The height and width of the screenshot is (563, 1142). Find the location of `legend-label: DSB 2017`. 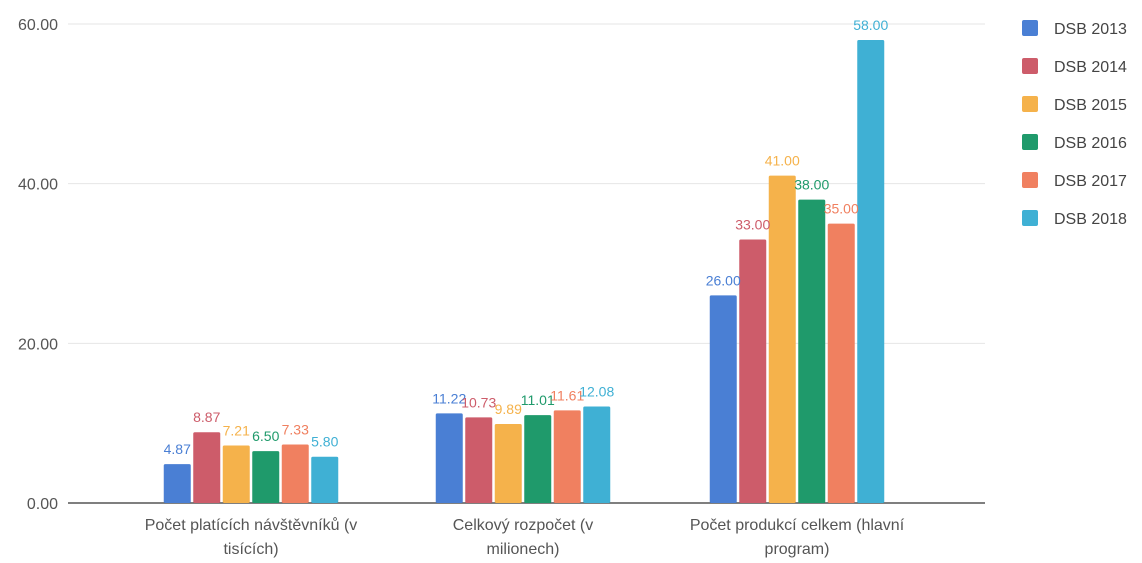

legend-label: DSB 2017 is located at coordinates (1090, 181).